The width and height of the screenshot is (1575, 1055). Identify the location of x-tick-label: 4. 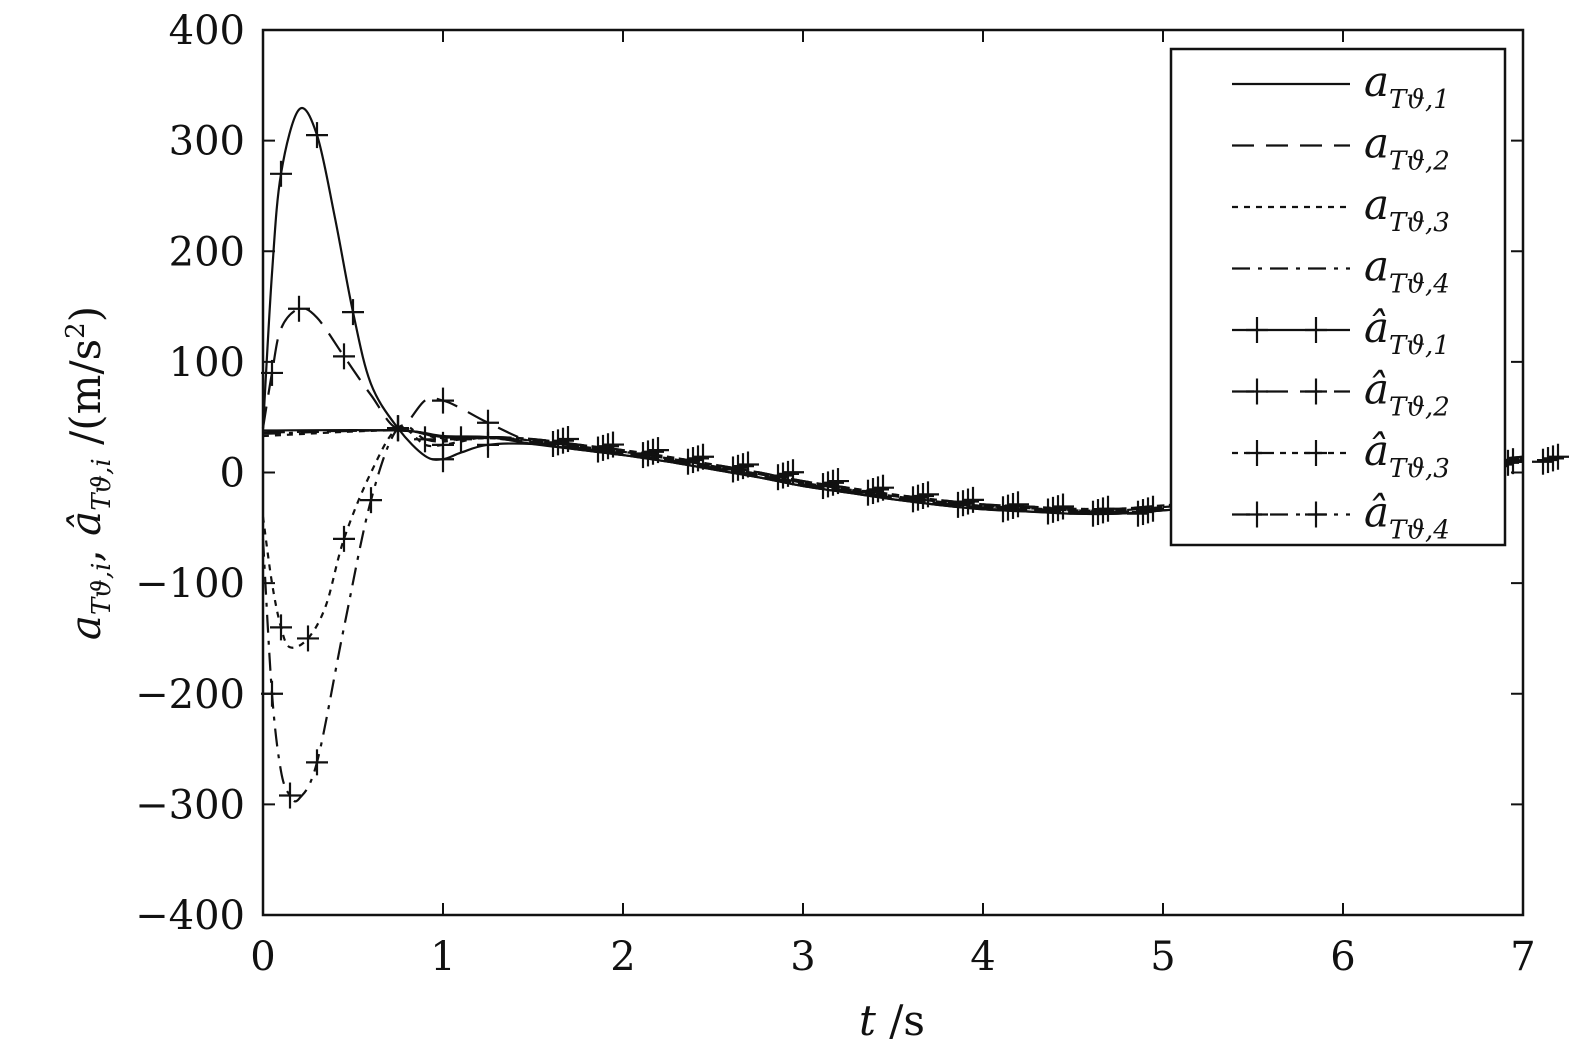
(982, 957).